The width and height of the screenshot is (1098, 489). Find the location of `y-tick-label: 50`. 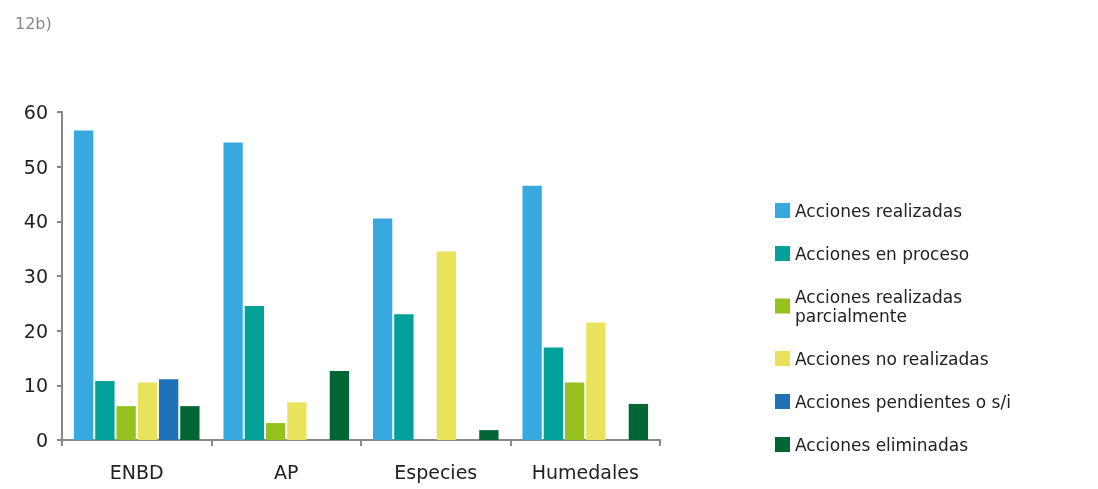

y-tick-label: 50 is located at coordinates (35, 166).